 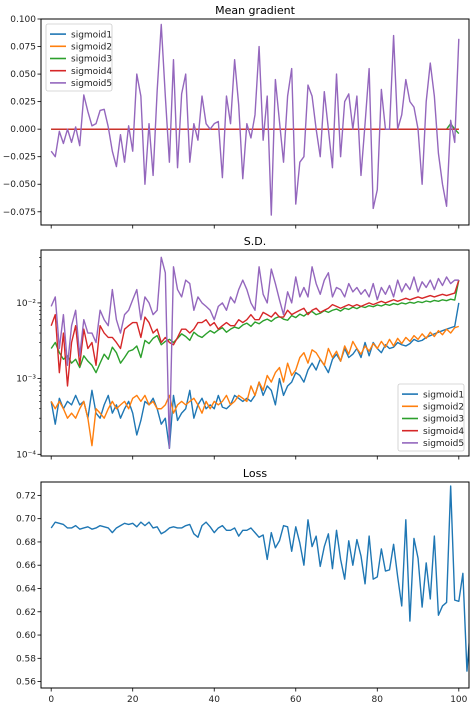 I want to click on y-tick-label: −0.075, so click(x=19, y=213).